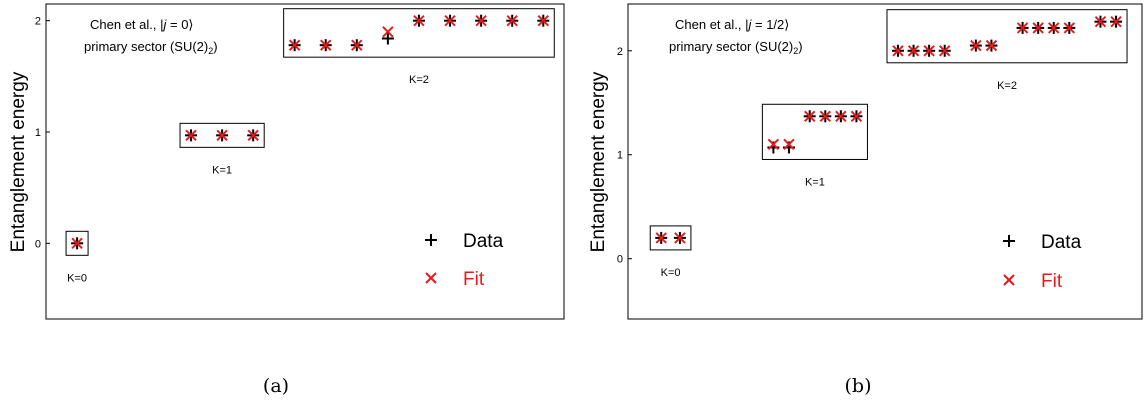 The image size is (1146, 404). What do you see at coordinates (483, 241) in the screenshot?
I see `legend-data-label-a: Data` at bounding box center [483, 241].